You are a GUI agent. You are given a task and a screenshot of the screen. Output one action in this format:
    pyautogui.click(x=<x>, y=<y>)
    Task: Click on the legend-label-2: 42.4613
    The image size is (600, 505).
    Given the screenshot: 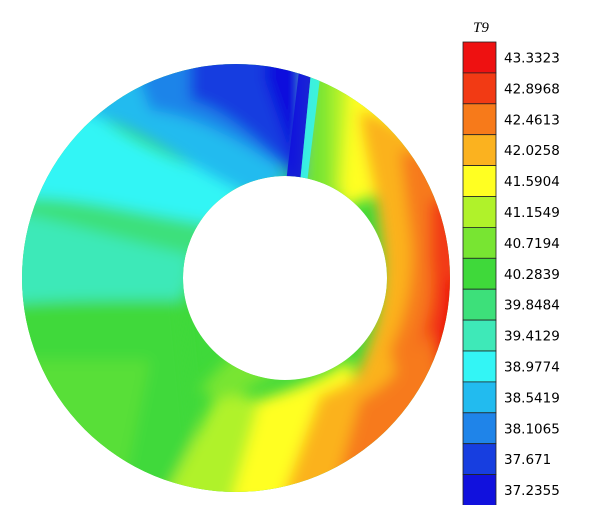 What is the action you would take?
    pyautogui.click(x=532, y=120)
    